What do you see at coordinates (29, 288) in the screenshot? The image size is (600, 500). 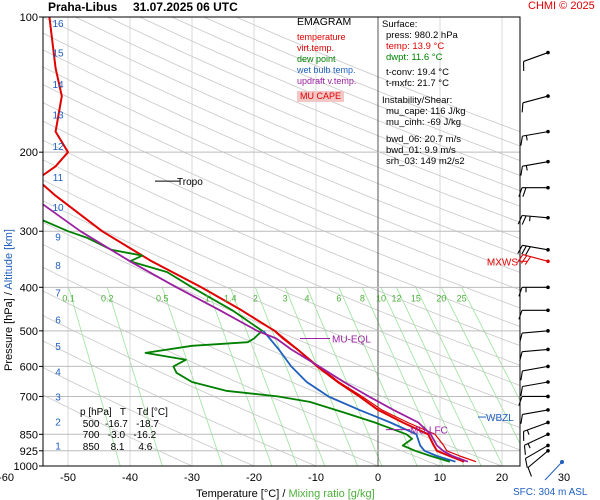 I see `pressure-tick-label: 400` at bounding box center [29, 288].